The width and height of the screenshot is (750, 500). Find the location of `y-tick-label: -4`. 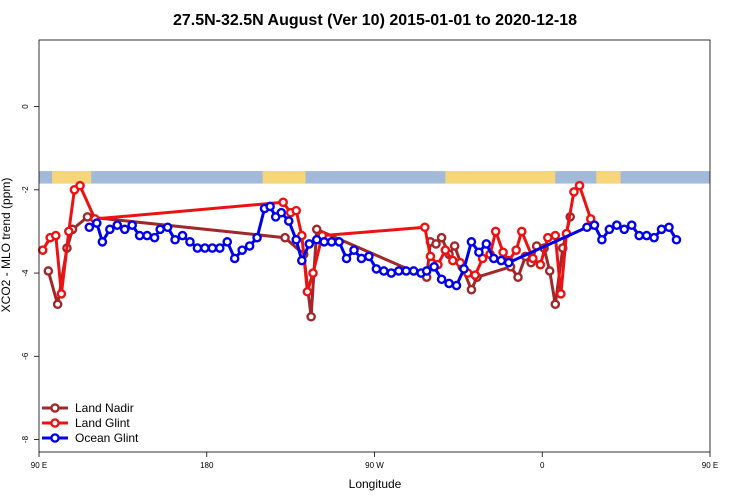

y-tick-label: -4 is located at coordinates (25, 273).